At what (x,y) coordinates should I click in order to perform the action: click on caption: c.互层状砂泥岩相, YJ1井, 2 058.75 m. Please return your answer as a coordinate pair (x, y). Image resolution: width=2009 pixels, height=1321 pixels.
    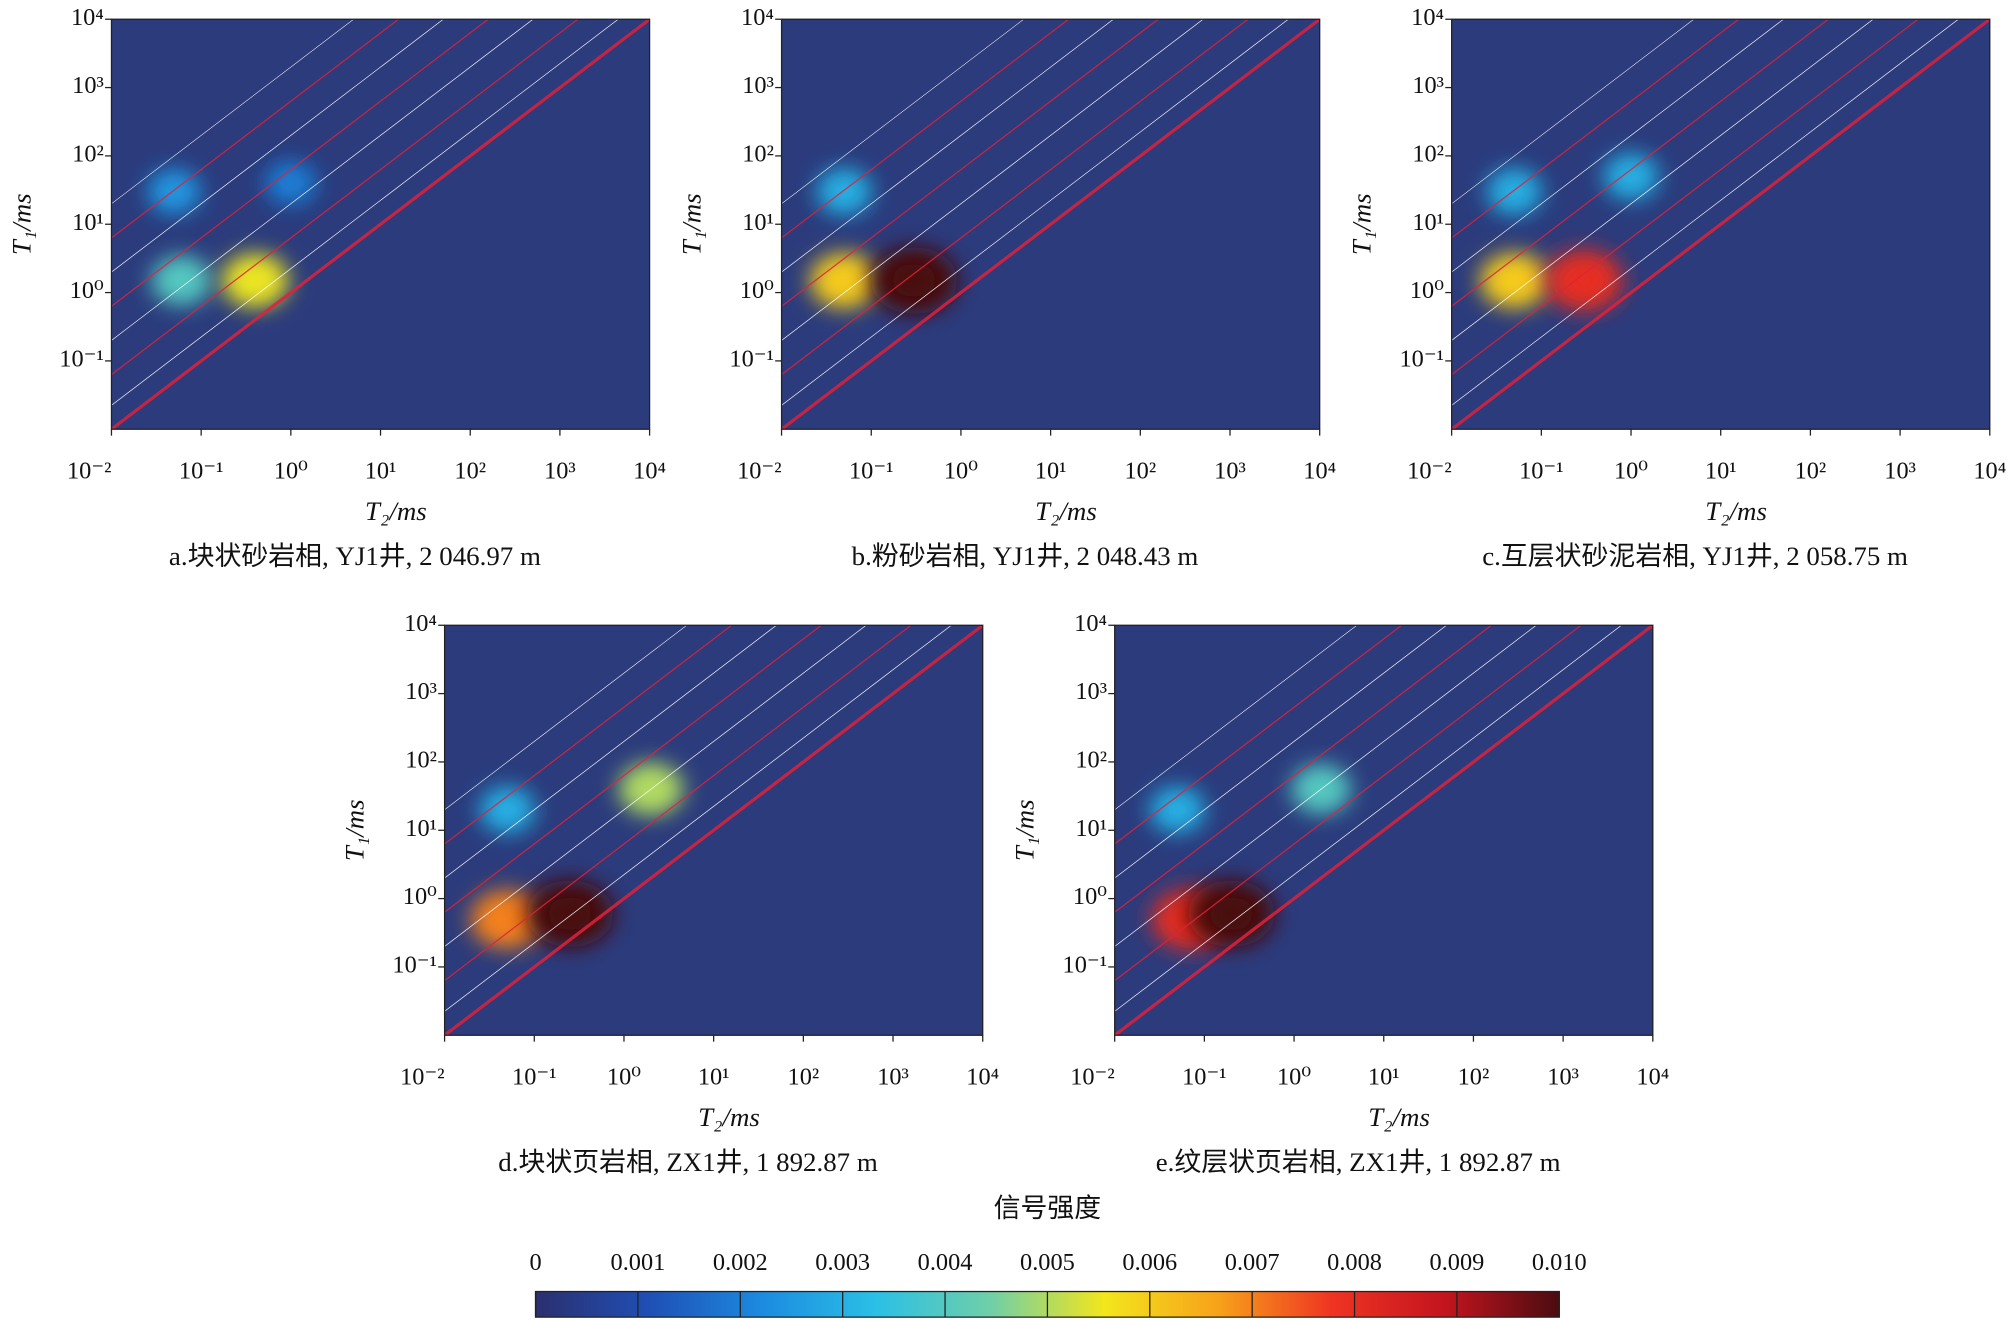
    Looking at the image, I should click on (1695, 556).